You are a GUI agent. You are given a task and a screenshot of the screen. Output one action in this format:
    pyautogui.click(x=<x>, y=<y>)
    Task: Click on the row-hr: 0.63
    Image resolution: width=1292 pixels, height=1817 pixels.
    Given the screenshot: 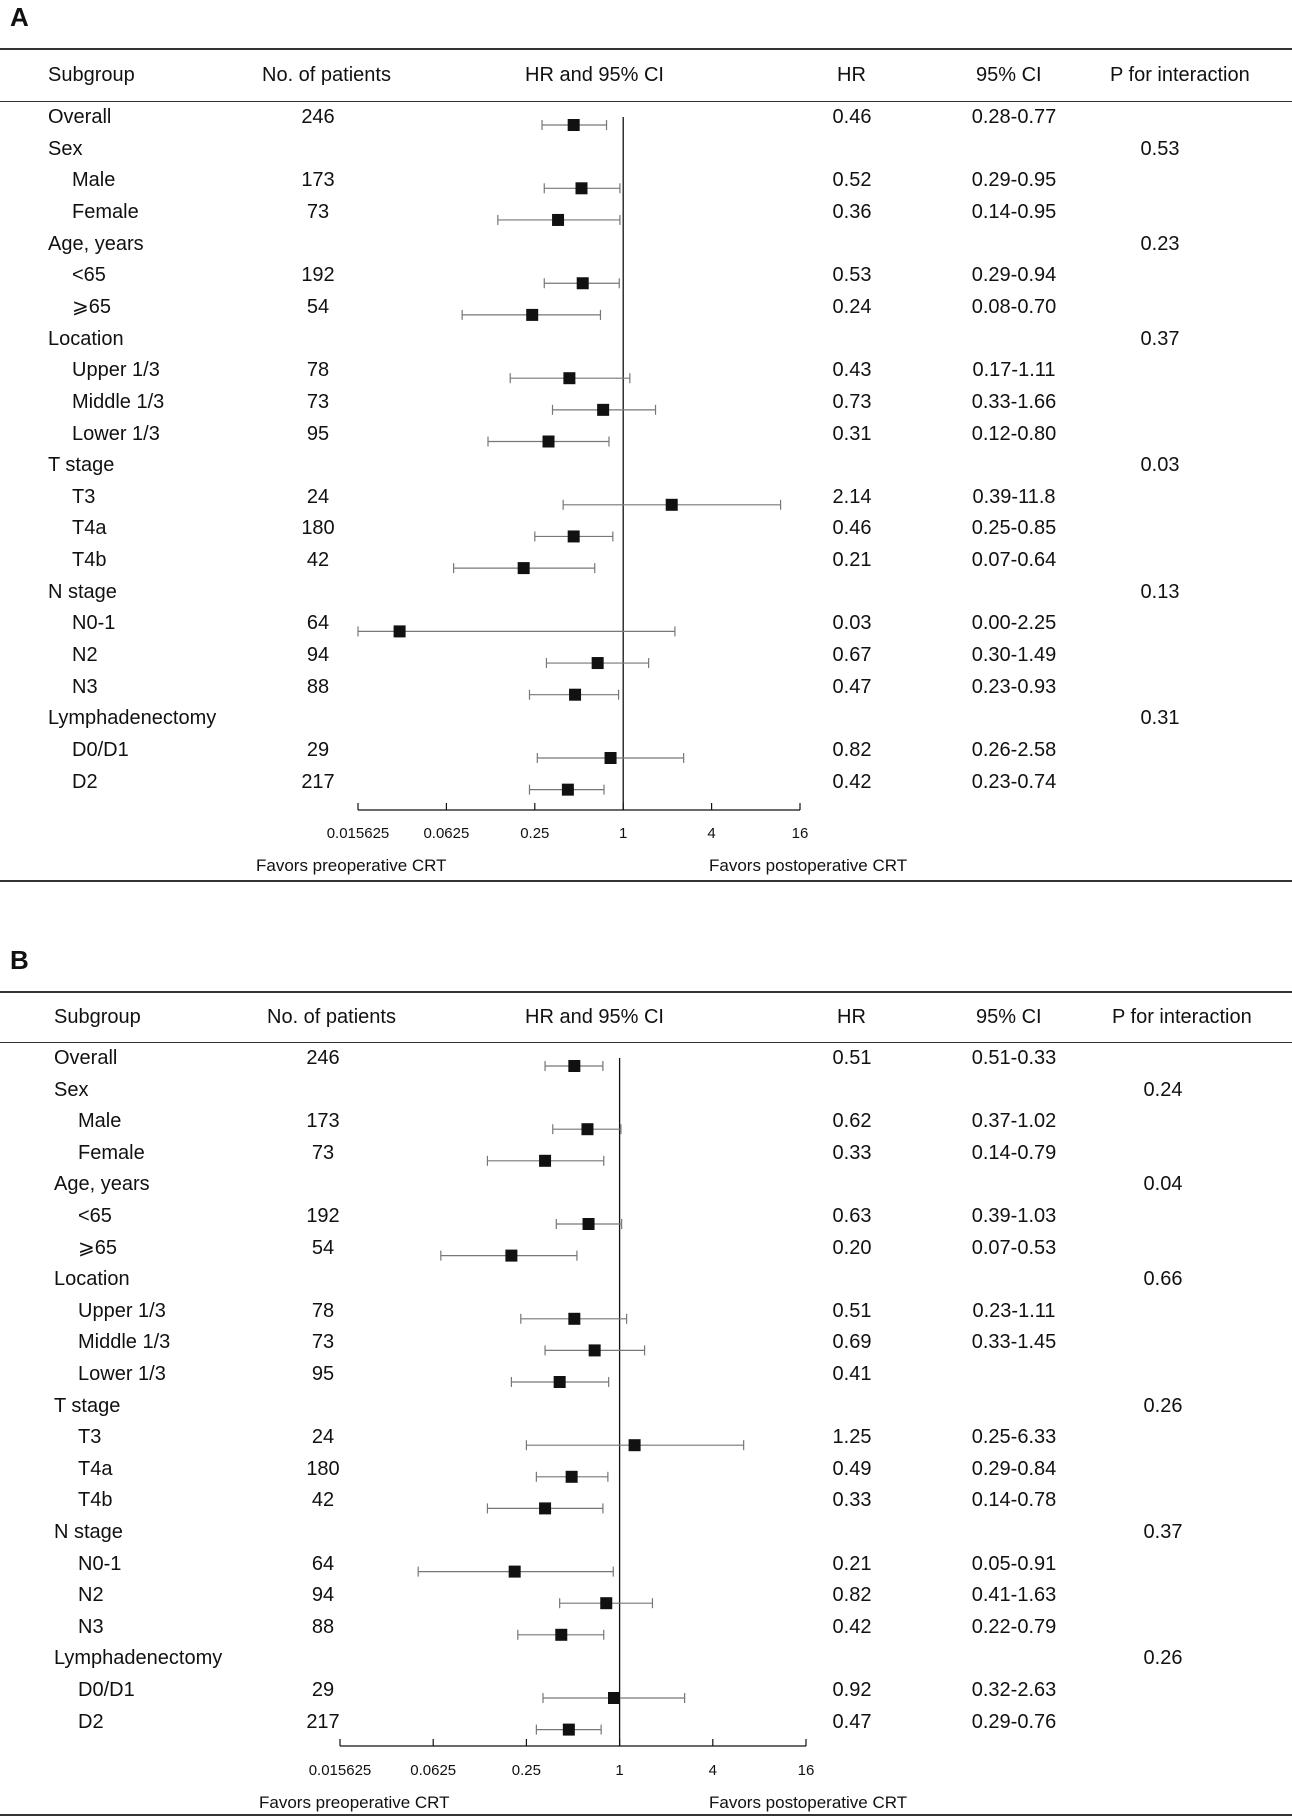 What is the action you would take?
    pyautogui.click(x=852, y=1216)
    